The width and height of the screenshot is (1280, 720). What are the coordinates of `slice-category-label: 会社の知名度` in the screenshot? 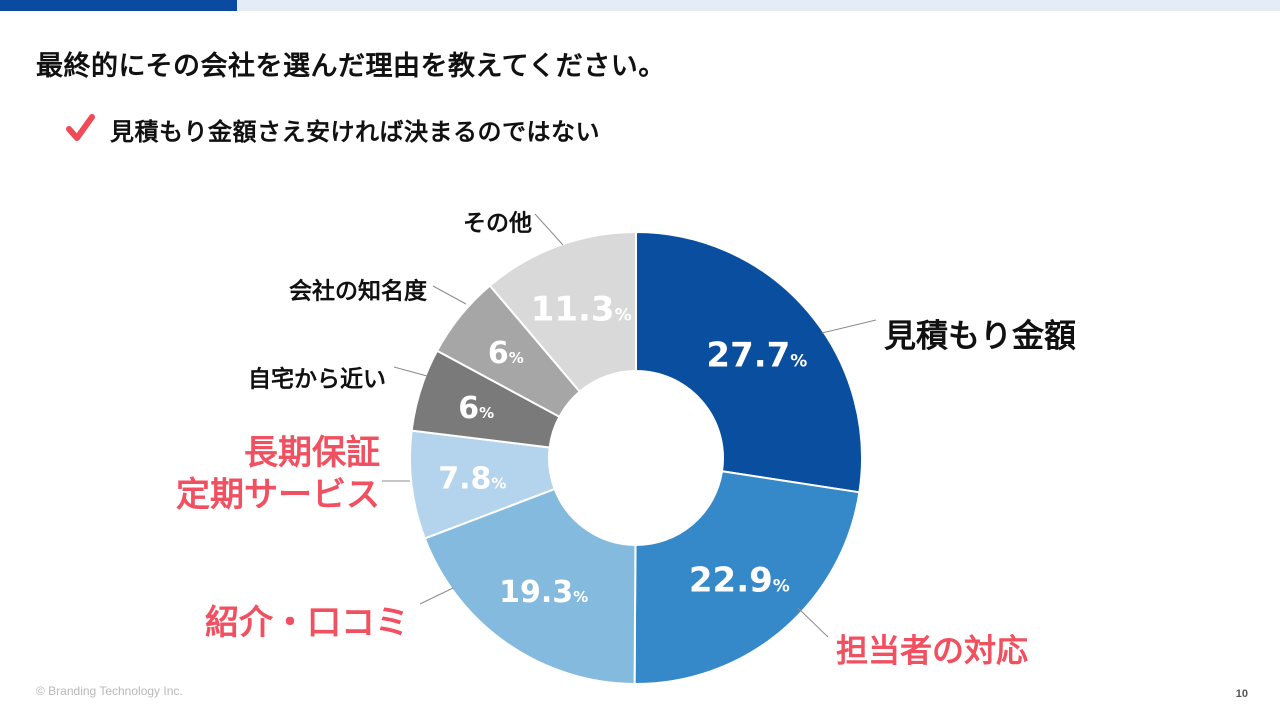 It's located at (358, 290).